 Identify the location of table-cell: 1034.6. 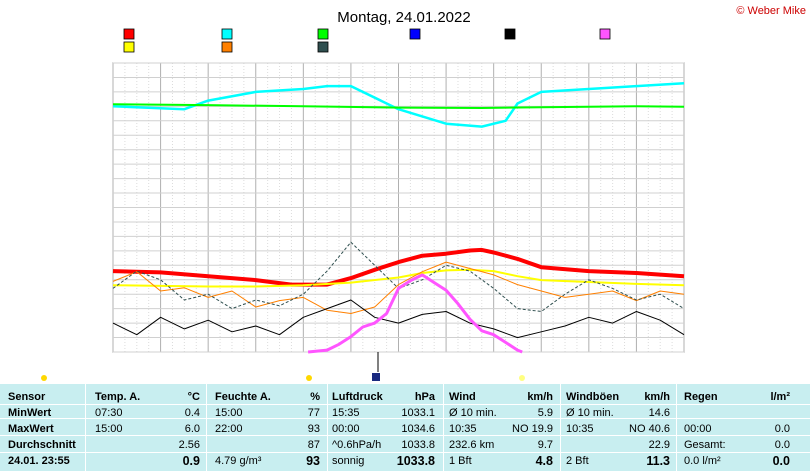
(418, 429).